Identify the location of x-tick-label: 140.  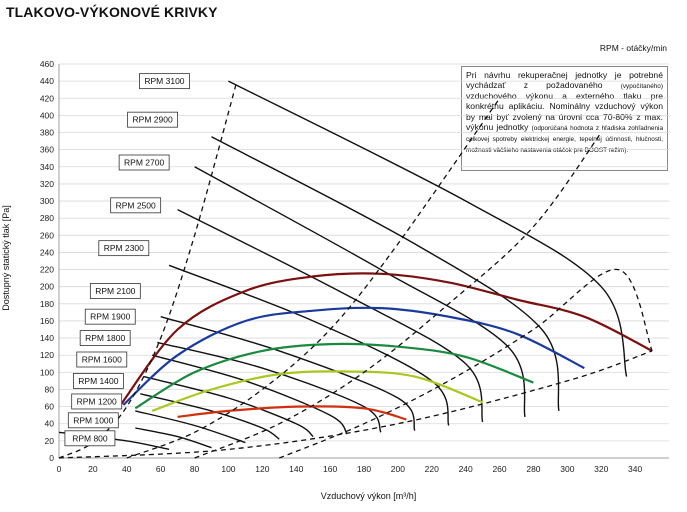
(296, 469).